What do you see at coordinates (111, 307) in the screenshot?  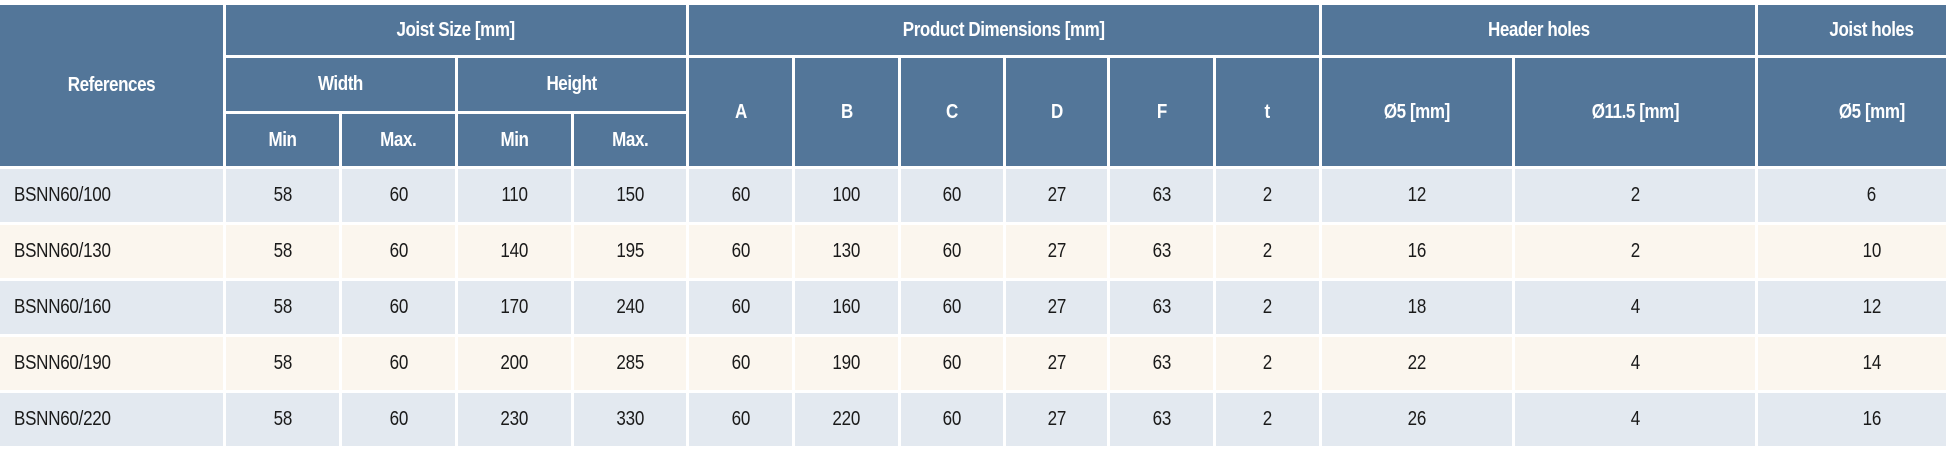 I see `reference-cell: BSNN60/160` at bounding box center [111, 307].